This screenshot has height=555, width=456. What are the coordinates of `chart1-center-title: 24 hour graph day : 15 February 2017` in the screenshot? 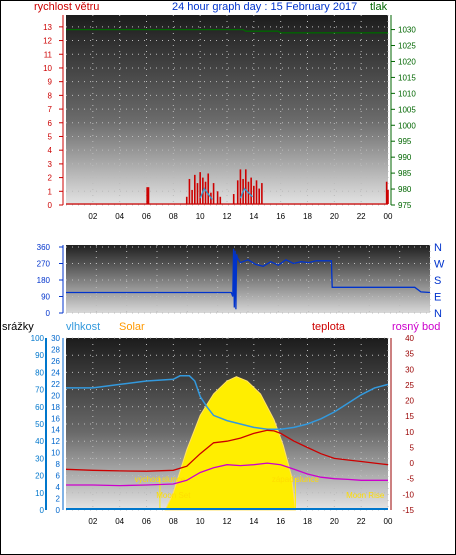 It's located at (264, 7).